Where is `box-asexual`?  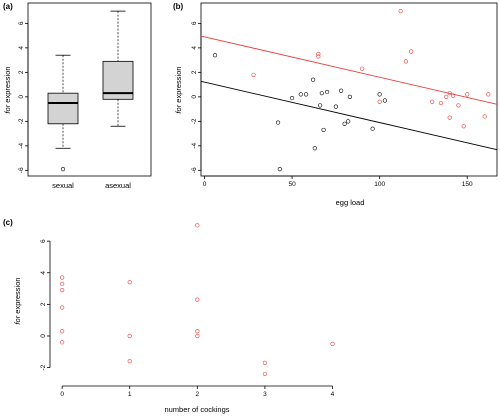
box-asexual is located at coordinates (118, 68).